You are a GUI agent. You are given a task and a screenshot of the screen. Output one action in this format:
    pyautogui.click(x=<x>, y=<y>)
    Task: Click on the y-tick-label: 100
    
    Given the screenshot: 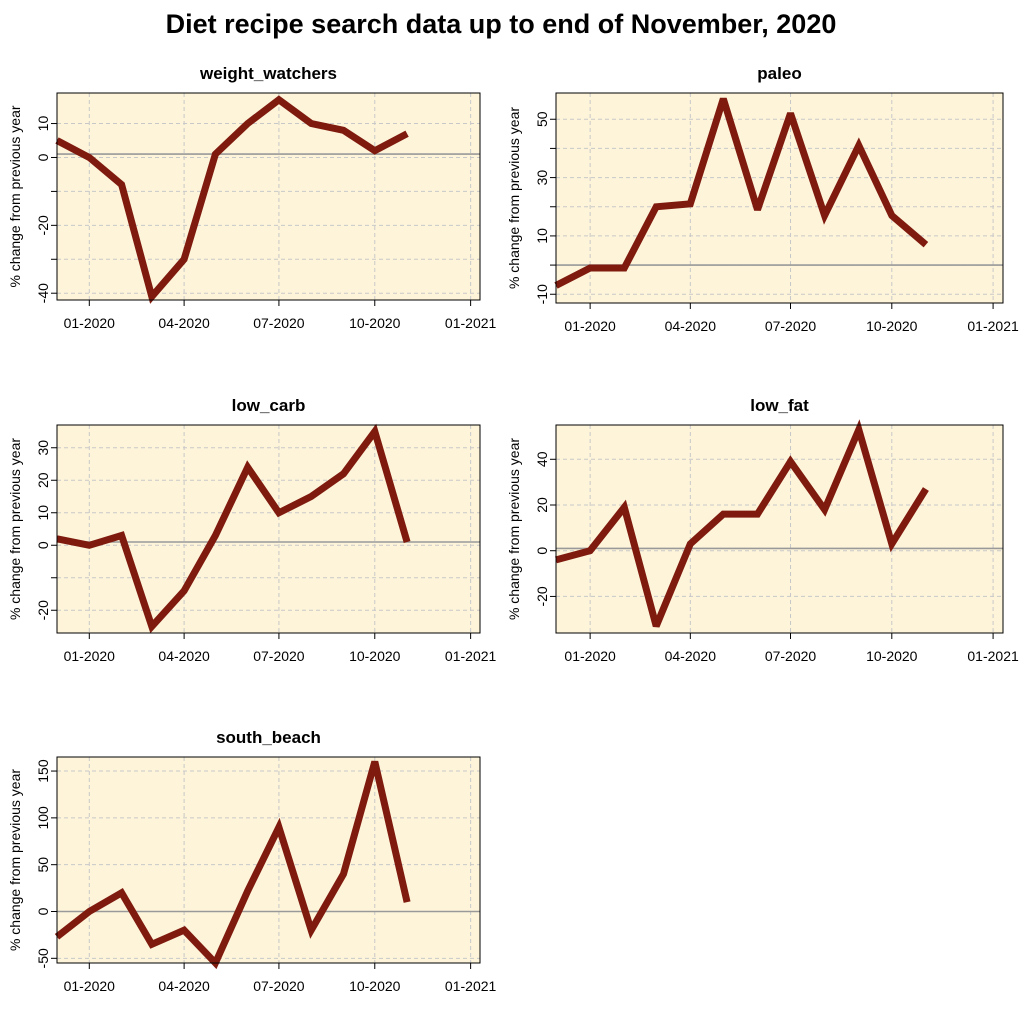 What is the action you would take?
    pyautogui.click(x=43, y=818)
    